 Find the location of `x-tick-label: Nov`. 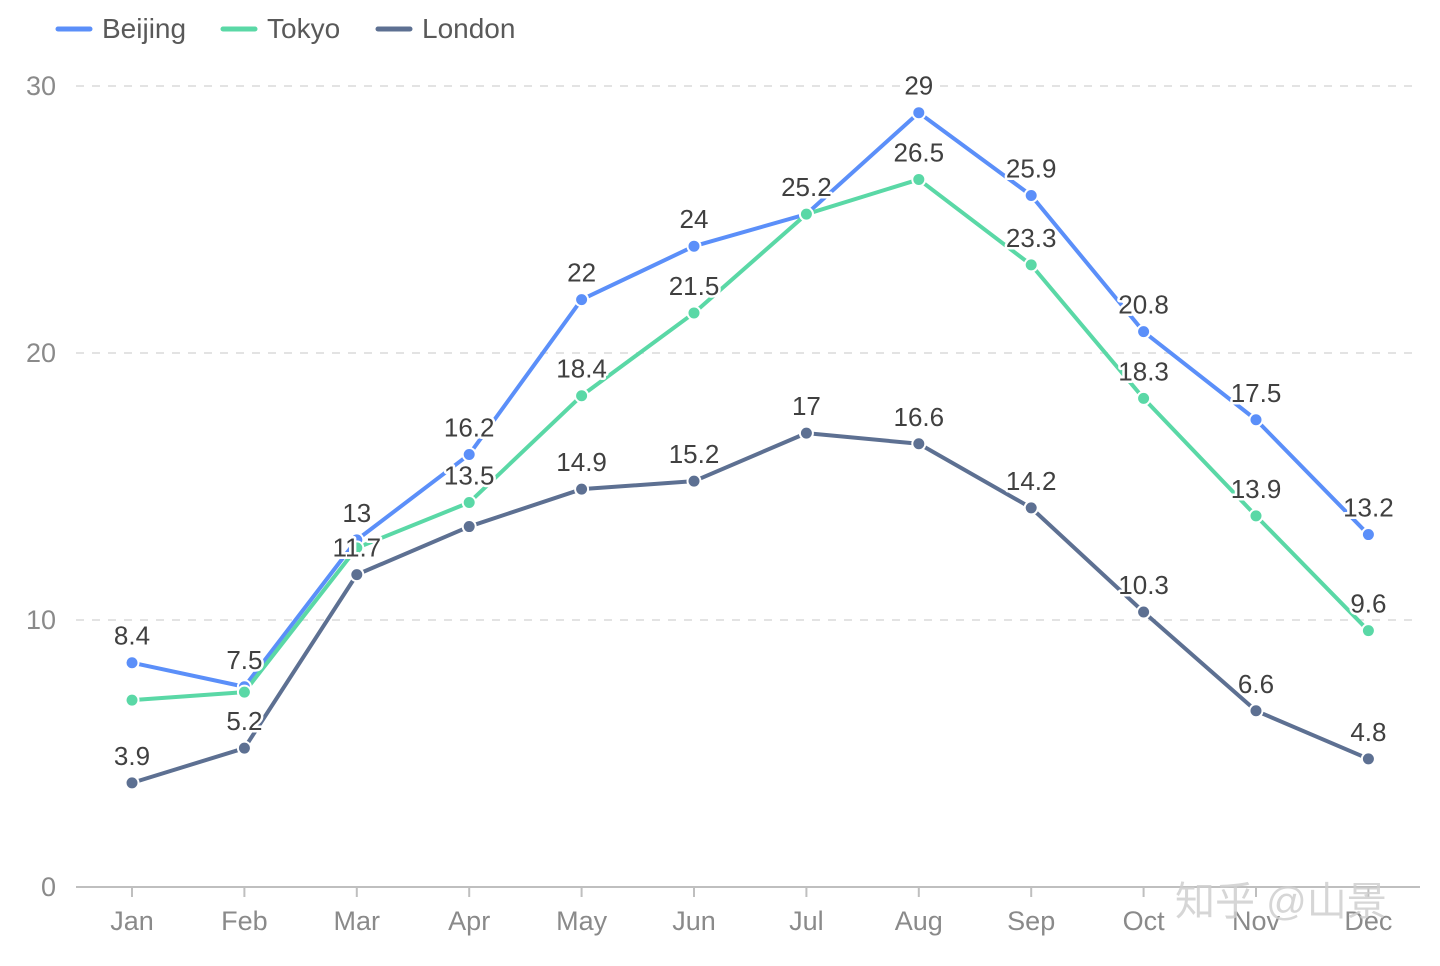

x-tick-label: Nov is located at coordinates (1256, 921).